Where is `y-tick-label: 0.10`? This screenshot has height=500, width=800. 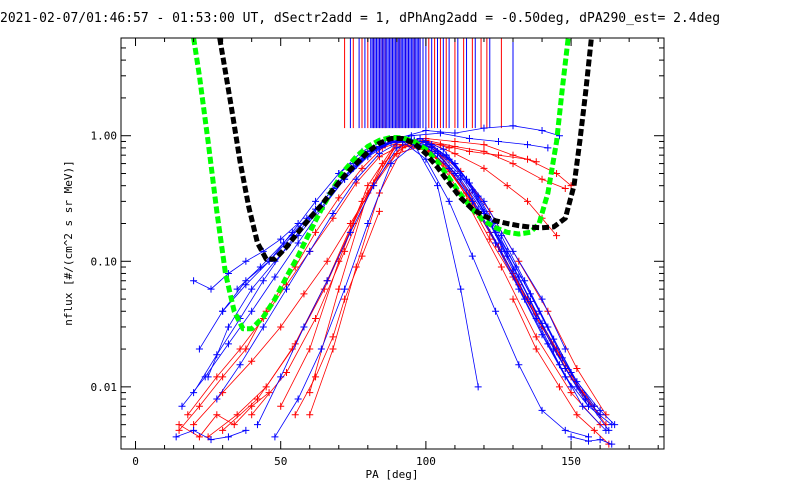 y-tick-label: 0.10 is located at coordinates (104, 261).